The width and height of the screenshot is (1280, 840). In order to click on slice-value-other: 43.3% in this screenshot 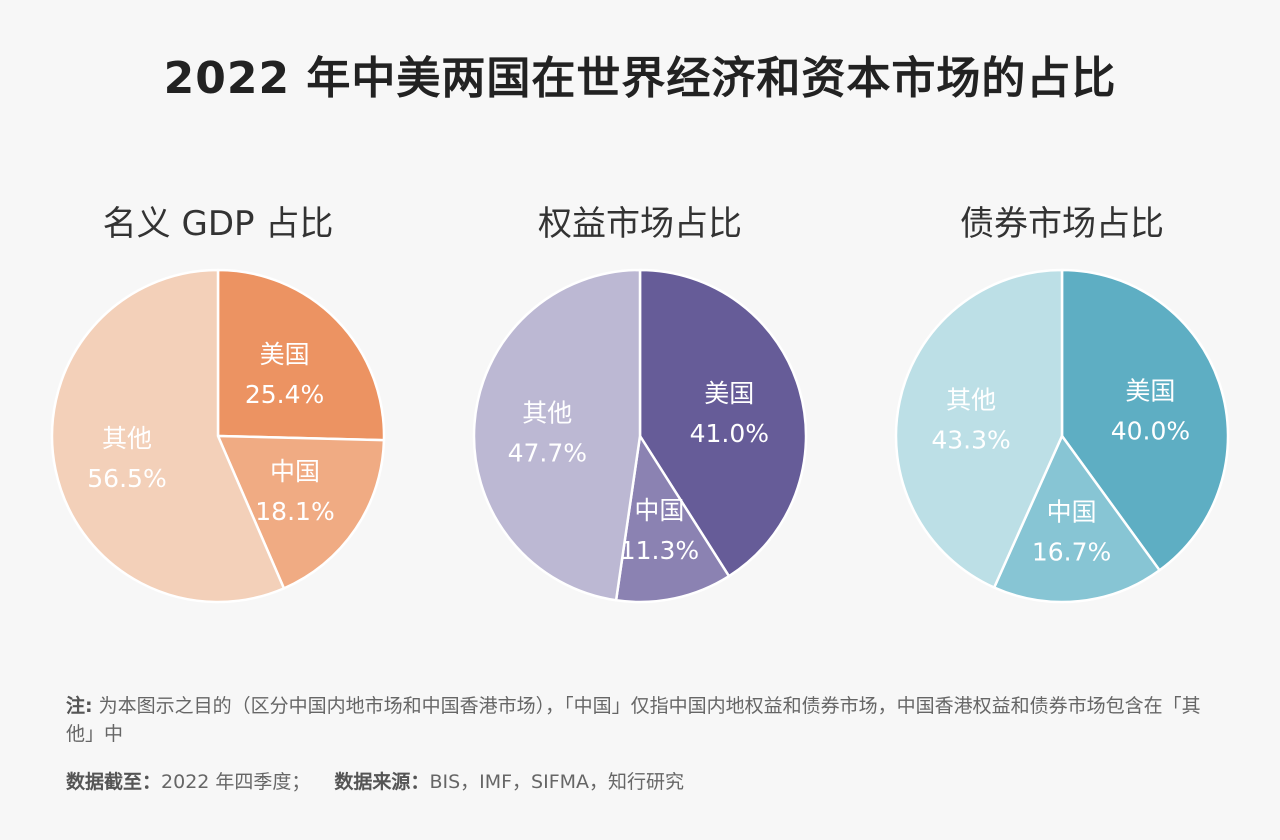, I will do `click(970, 440)`.